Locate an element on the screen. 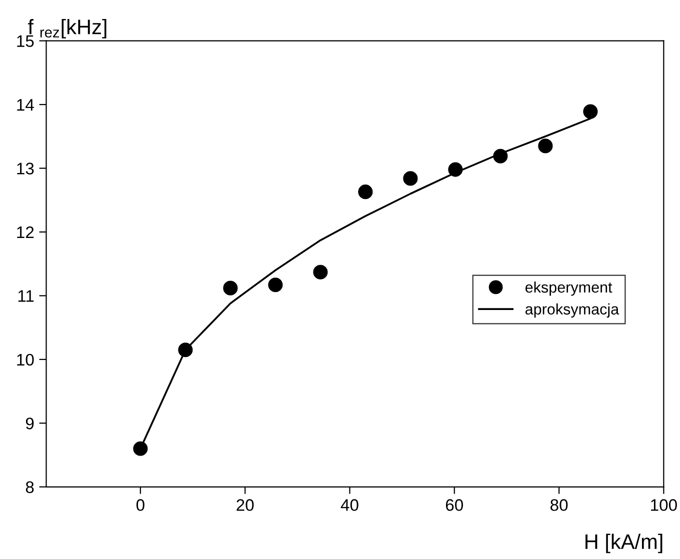 This screenshot has width=680, height=559. x-tick-label: 100 is located at coordinates (664, 505).